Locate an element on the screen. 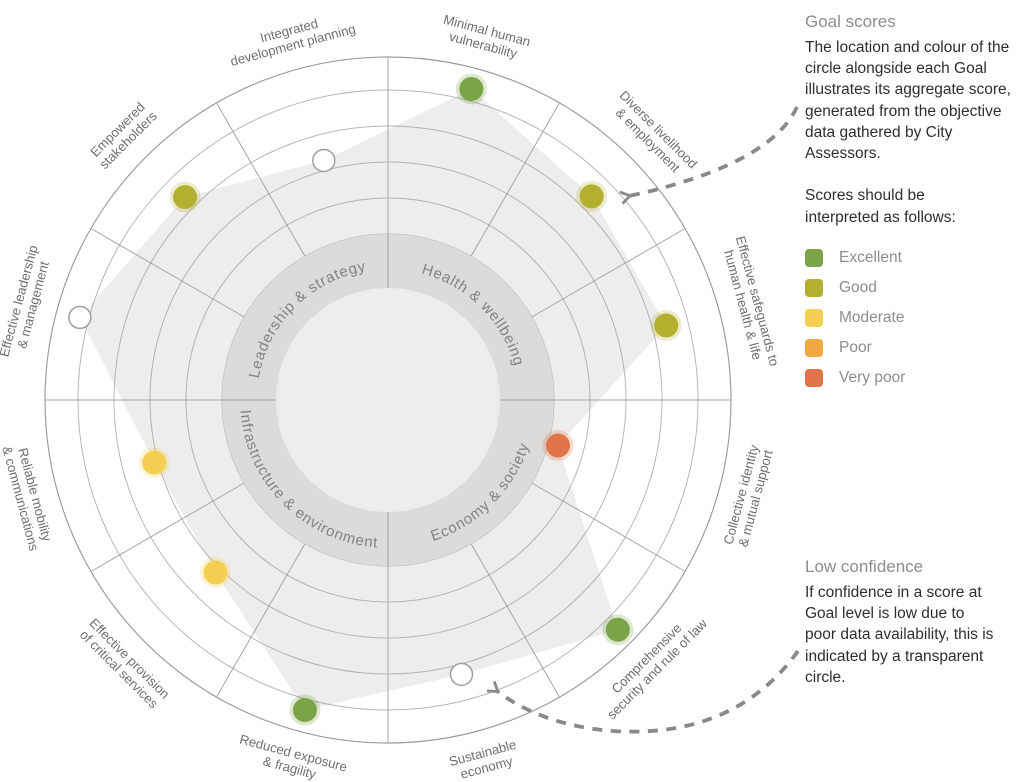  score-legend: Excellent Good Moderate Poor Very poor is located at coordinates (918, 317).